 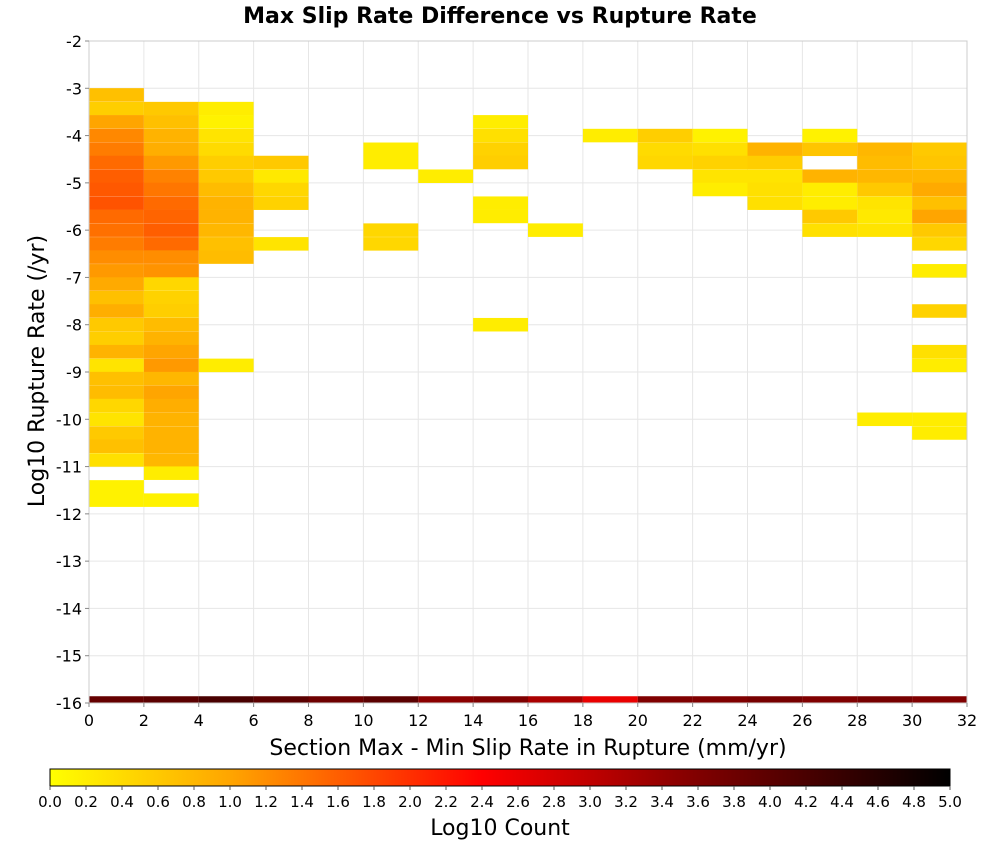 I want to click on colorbar-tick-label-13: 2.6, so click(x=518, y=802).